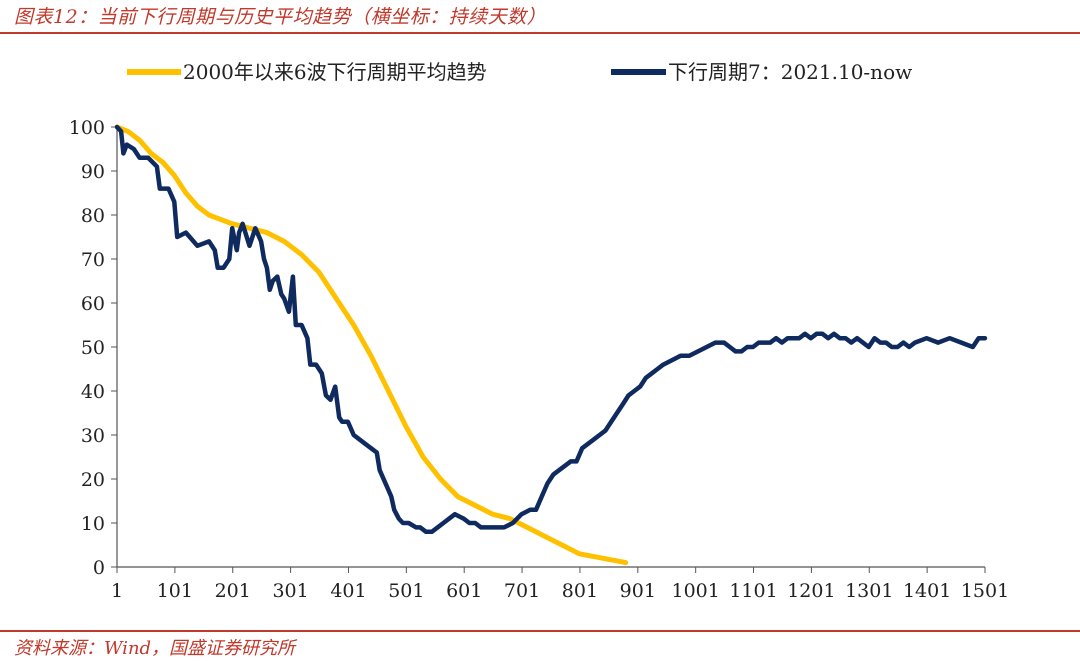  What do you see at coordinates (522, 591) in the screenshot?
I see `x-tick-label: 701` at bounding box center [522, 591].